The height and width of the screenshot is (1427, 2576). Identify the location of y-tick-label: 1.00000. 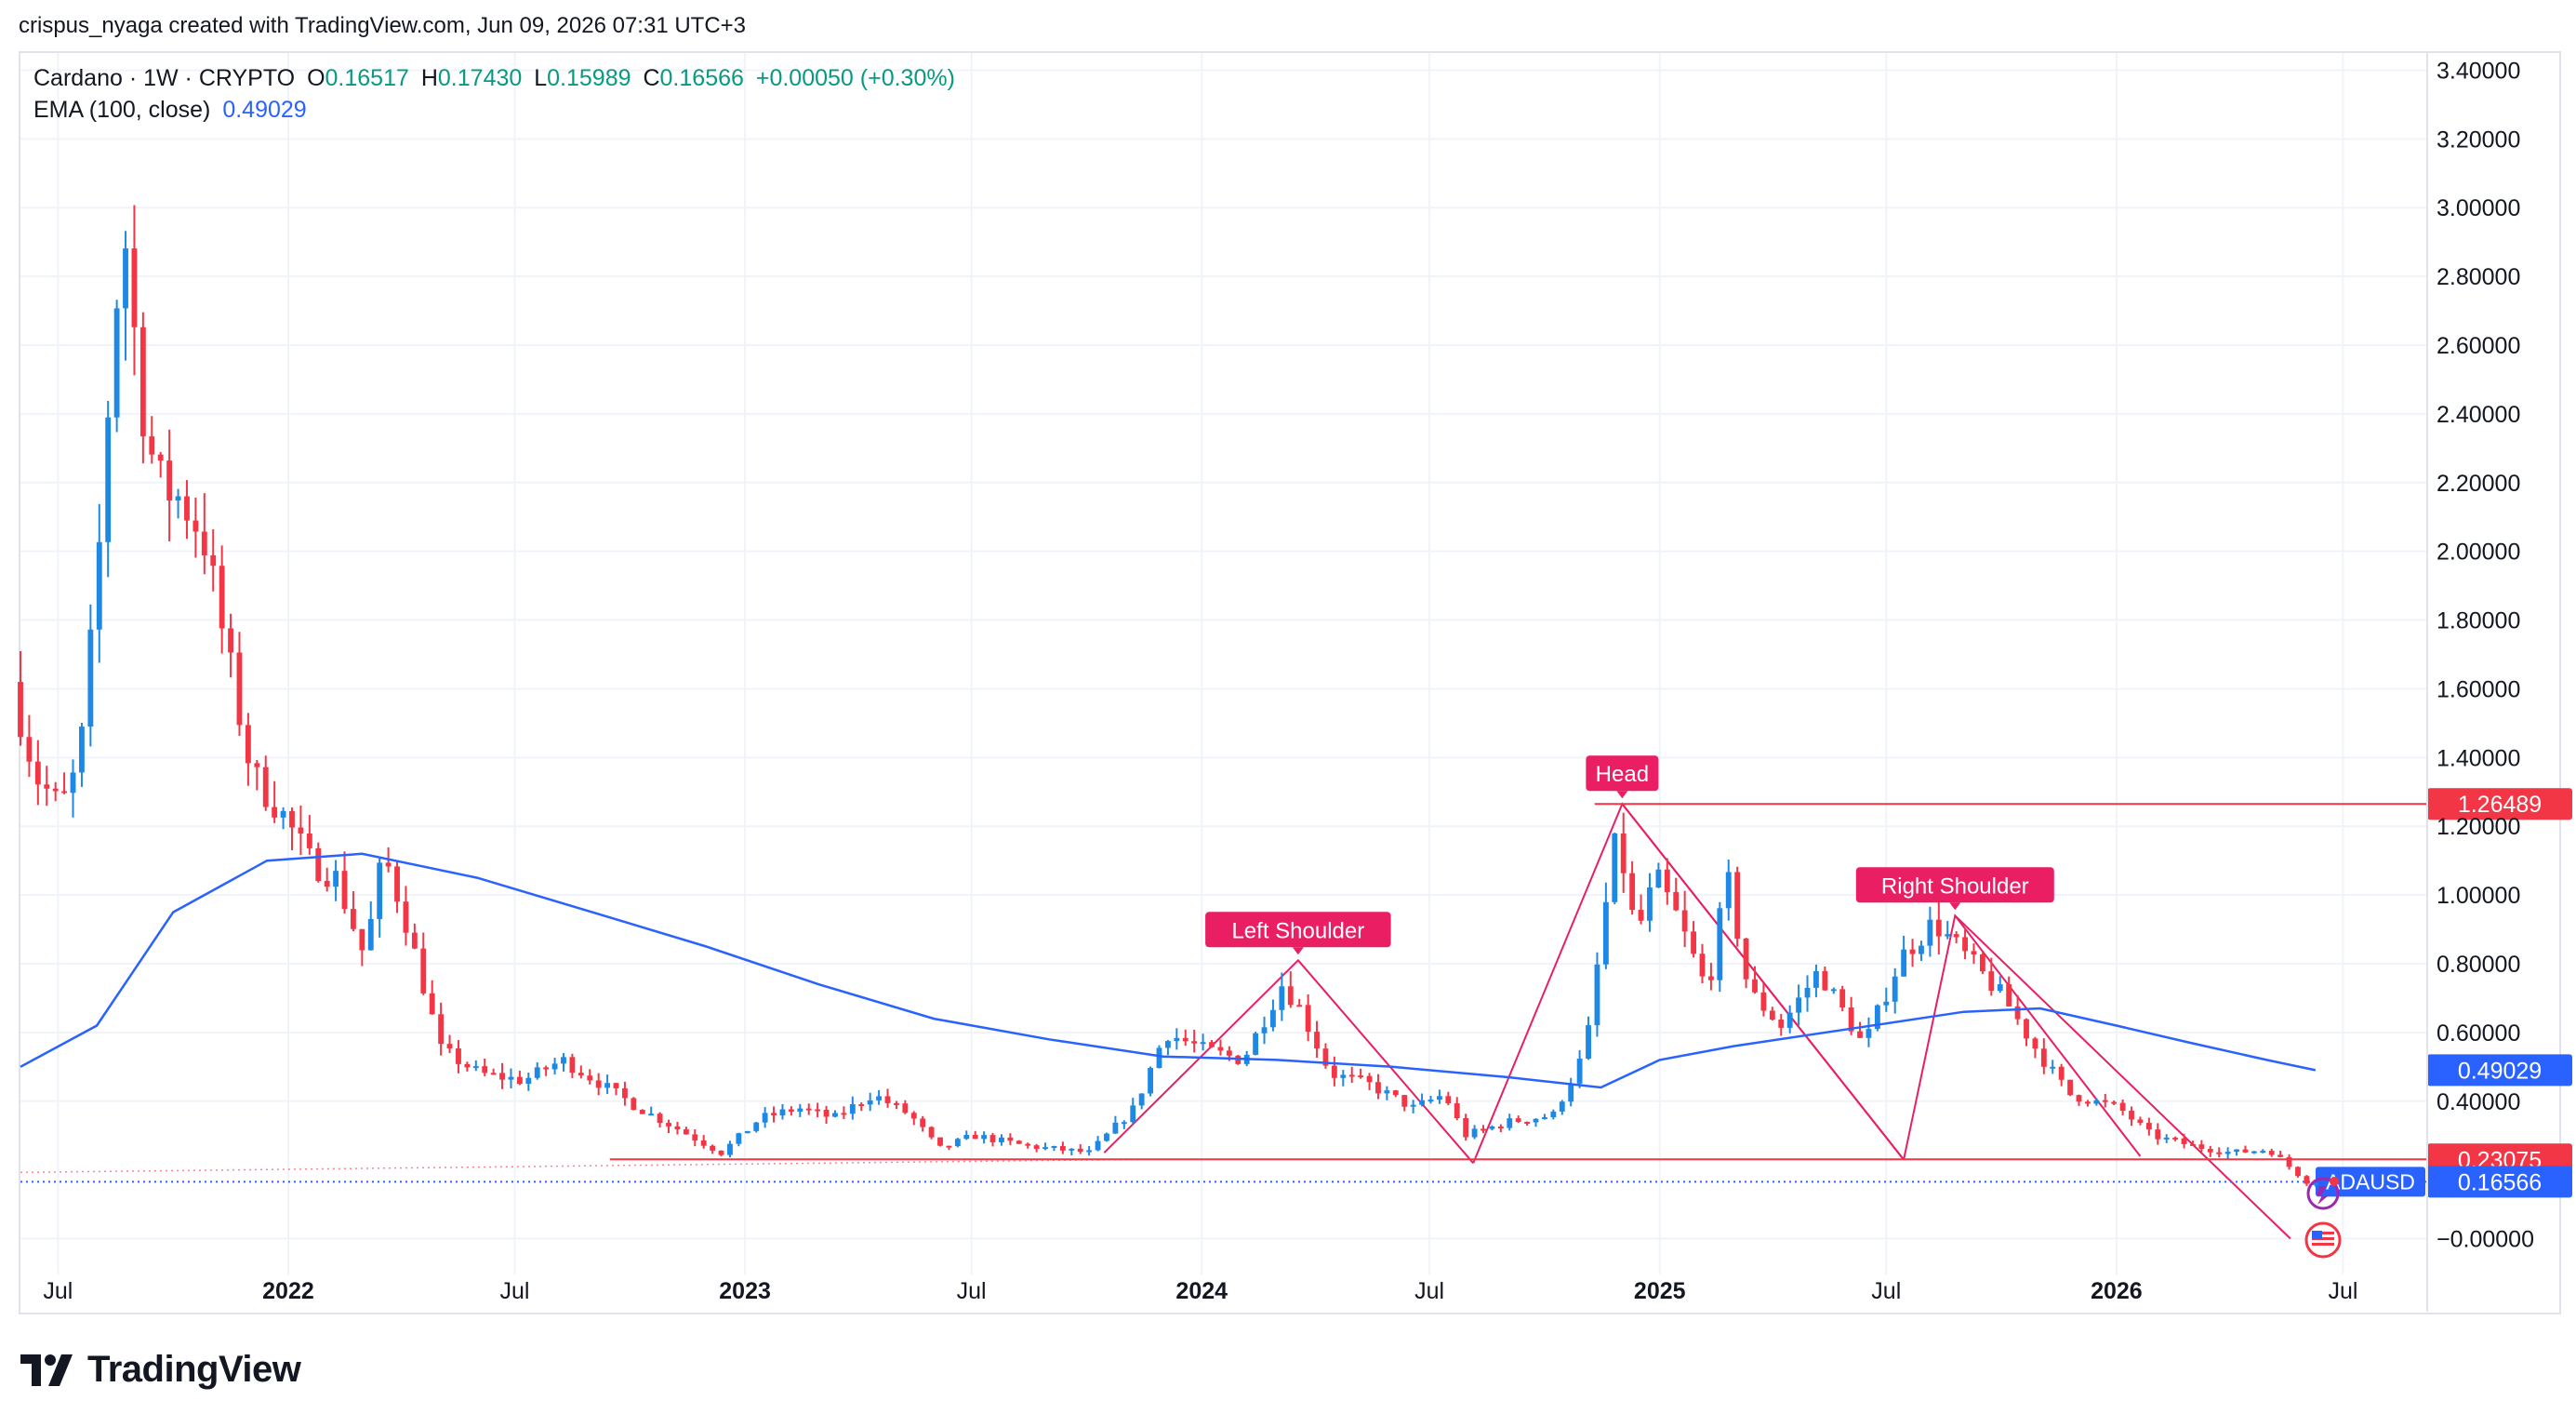
(2478, 896).